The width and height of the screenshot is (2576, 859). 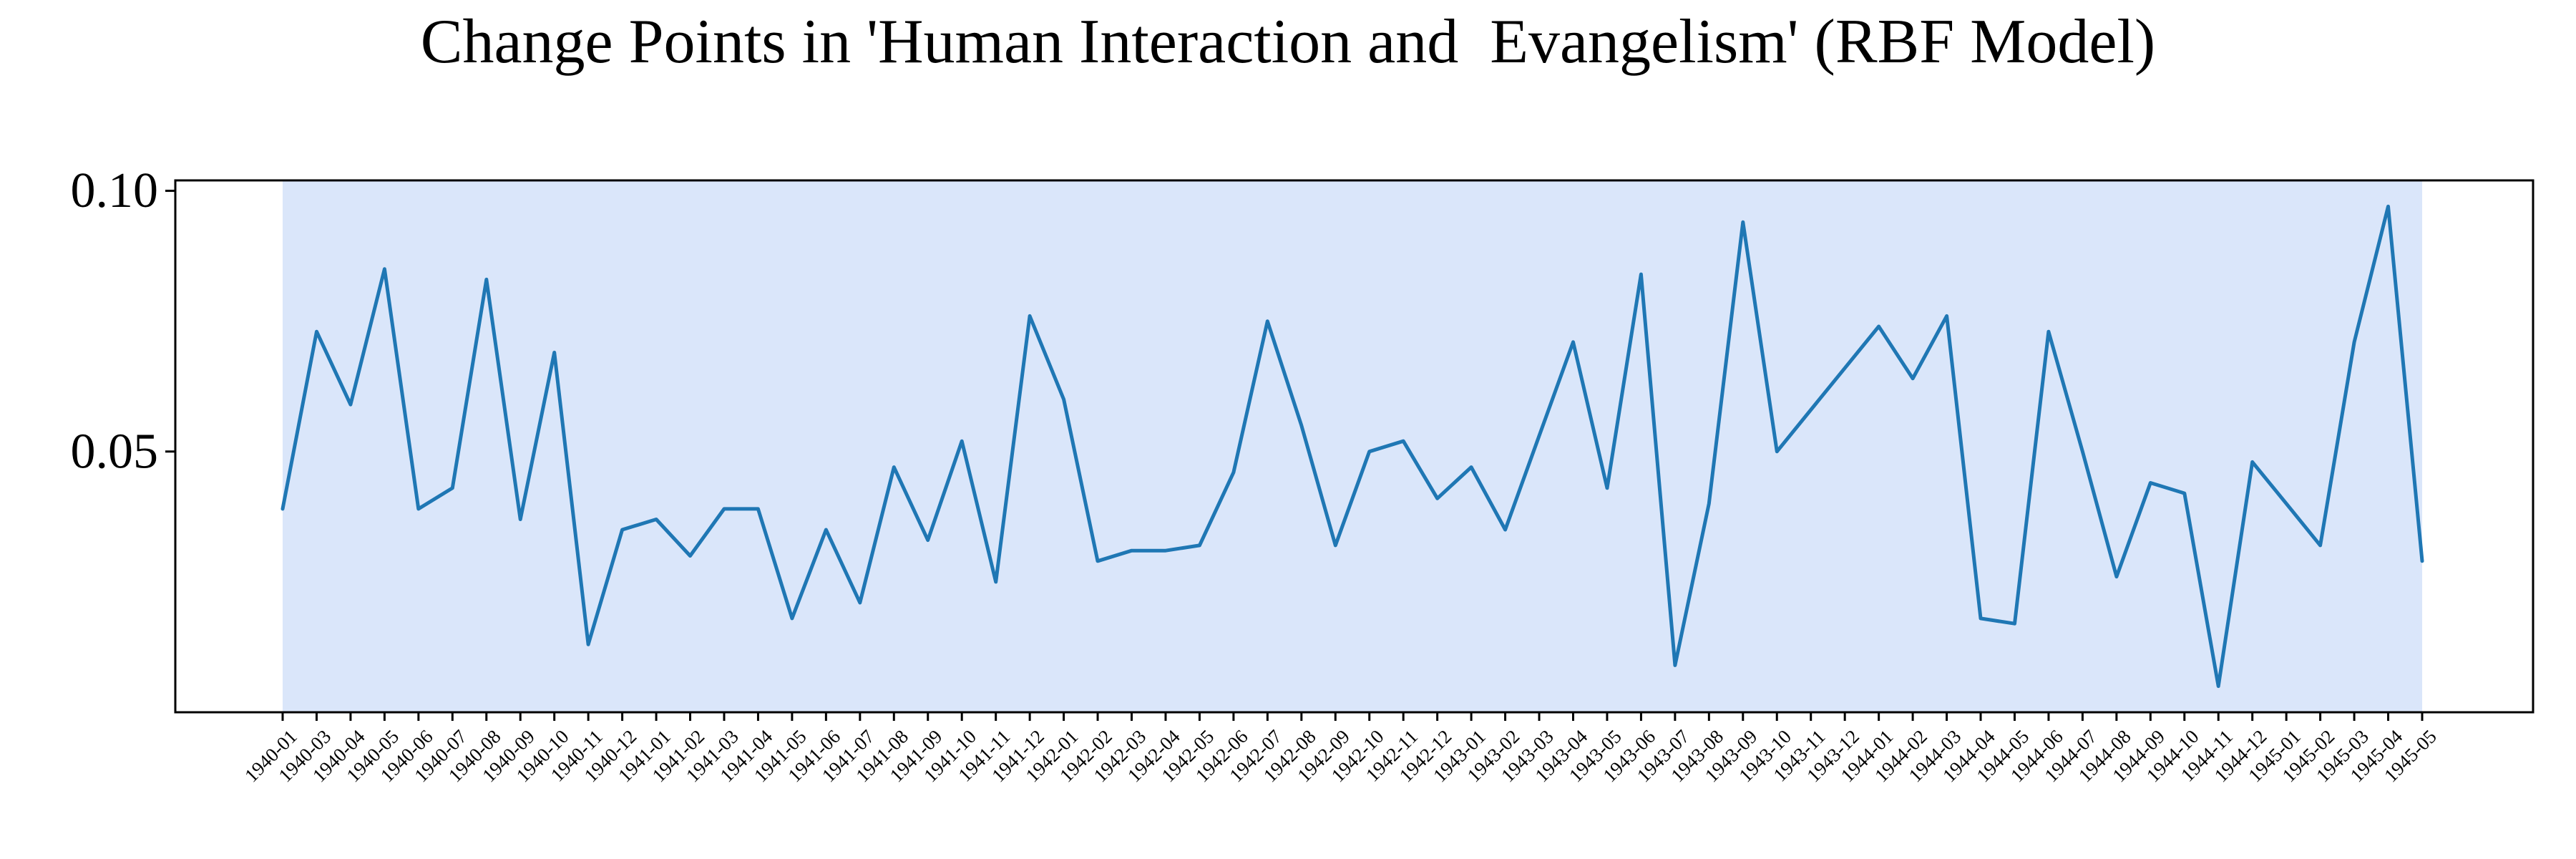 What do you see at coordinates (115, 451) in the screenshot?
I see `y-tick-label: 0.05` at bounding box center [115, 451].